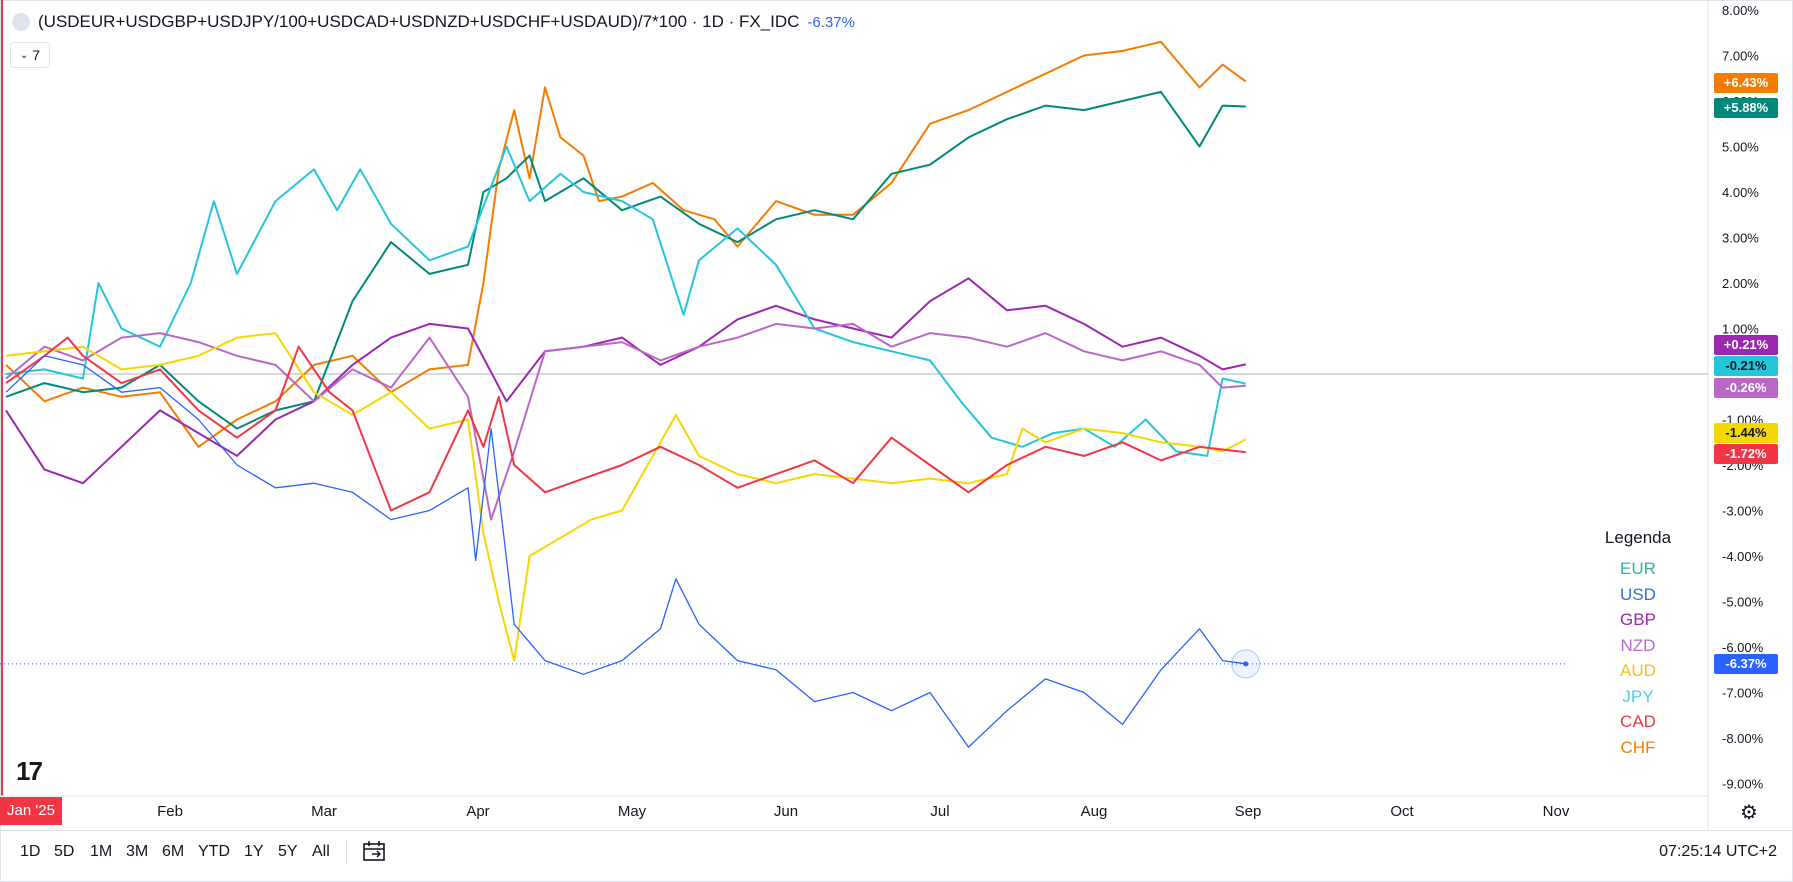  I want to click on chevron-down-icon: ⌄, so click(24, 55).